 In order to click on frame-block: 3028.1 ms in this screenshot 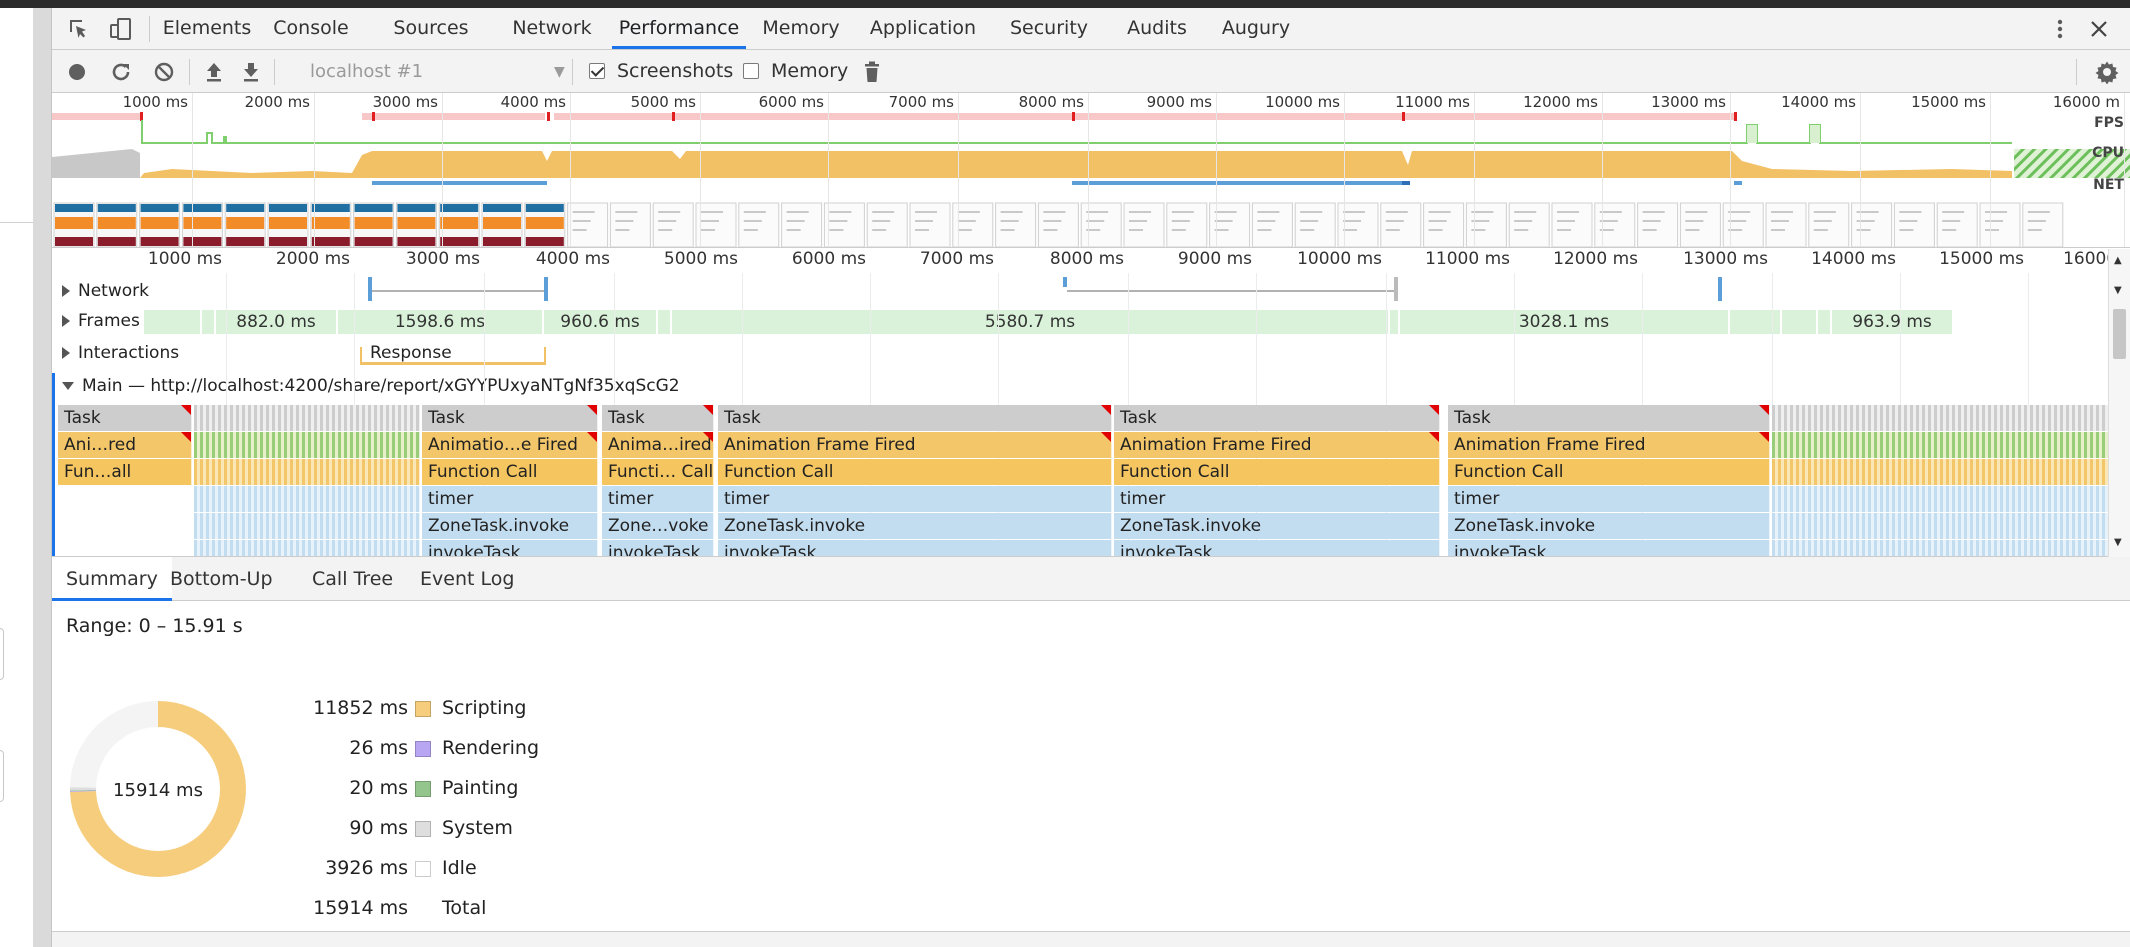, I will do `click(1564, 322)`.